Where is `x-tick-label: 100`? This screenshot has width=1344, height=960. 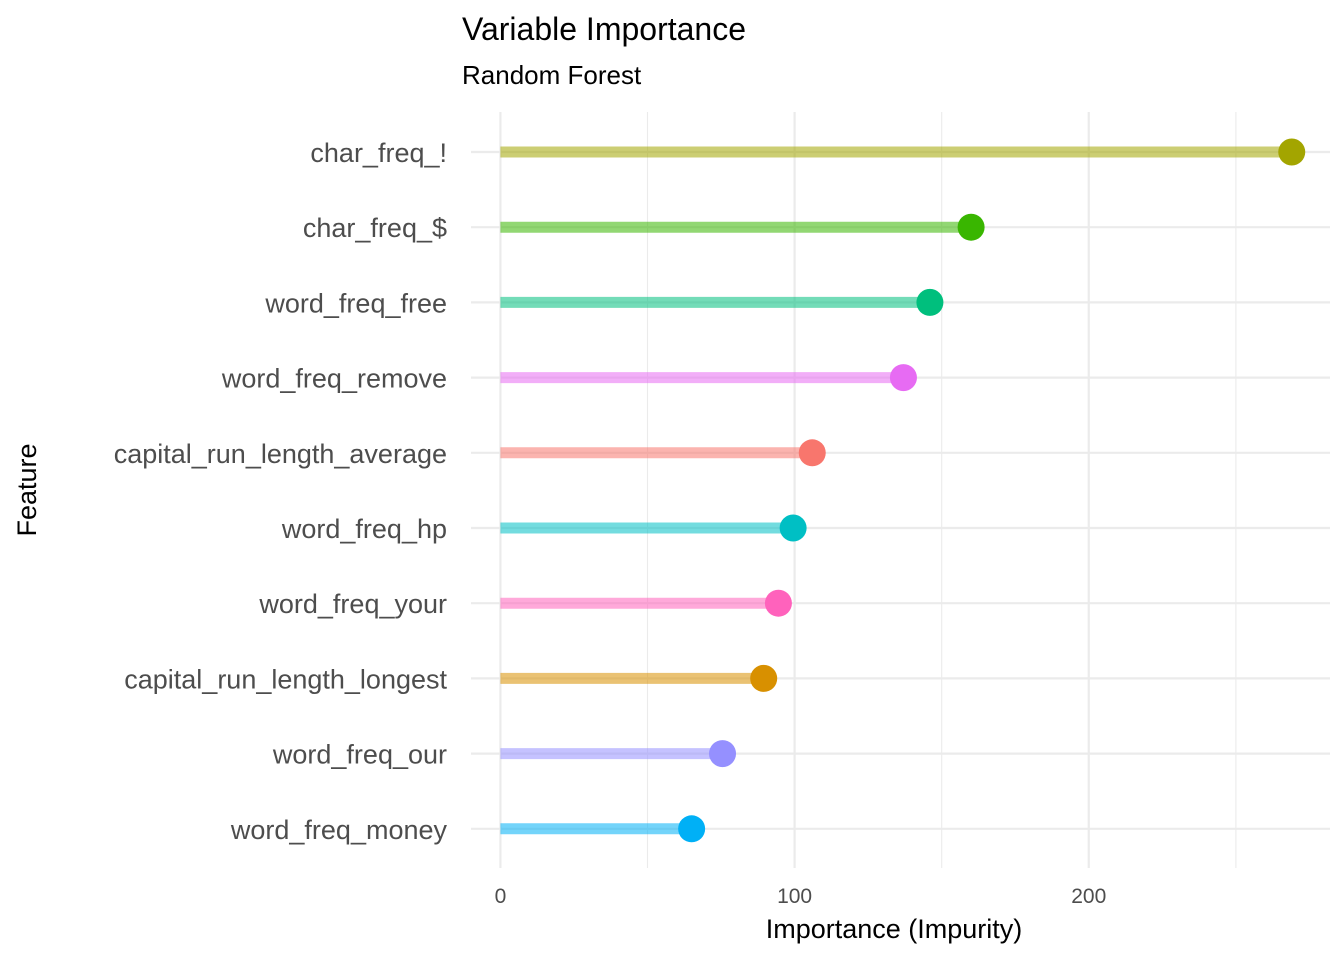 x-tick-label: 100 is located at coordinates (794, 896).